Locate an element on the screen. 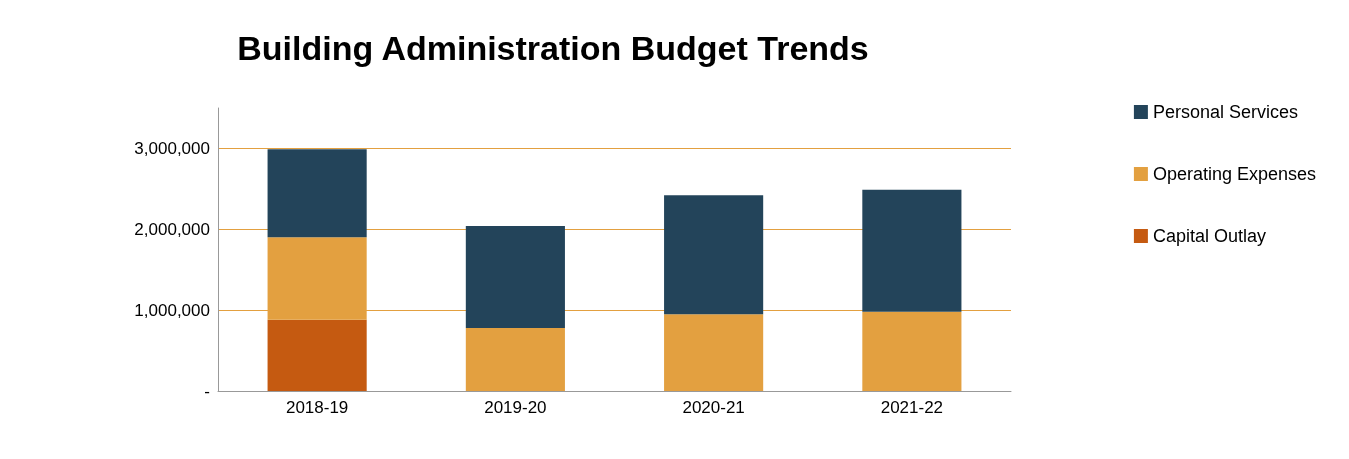 Image resolution: width=1349 pixels, height=459 pixels. x-tick-label: 2021-22 is located at coordinates (912, 407).